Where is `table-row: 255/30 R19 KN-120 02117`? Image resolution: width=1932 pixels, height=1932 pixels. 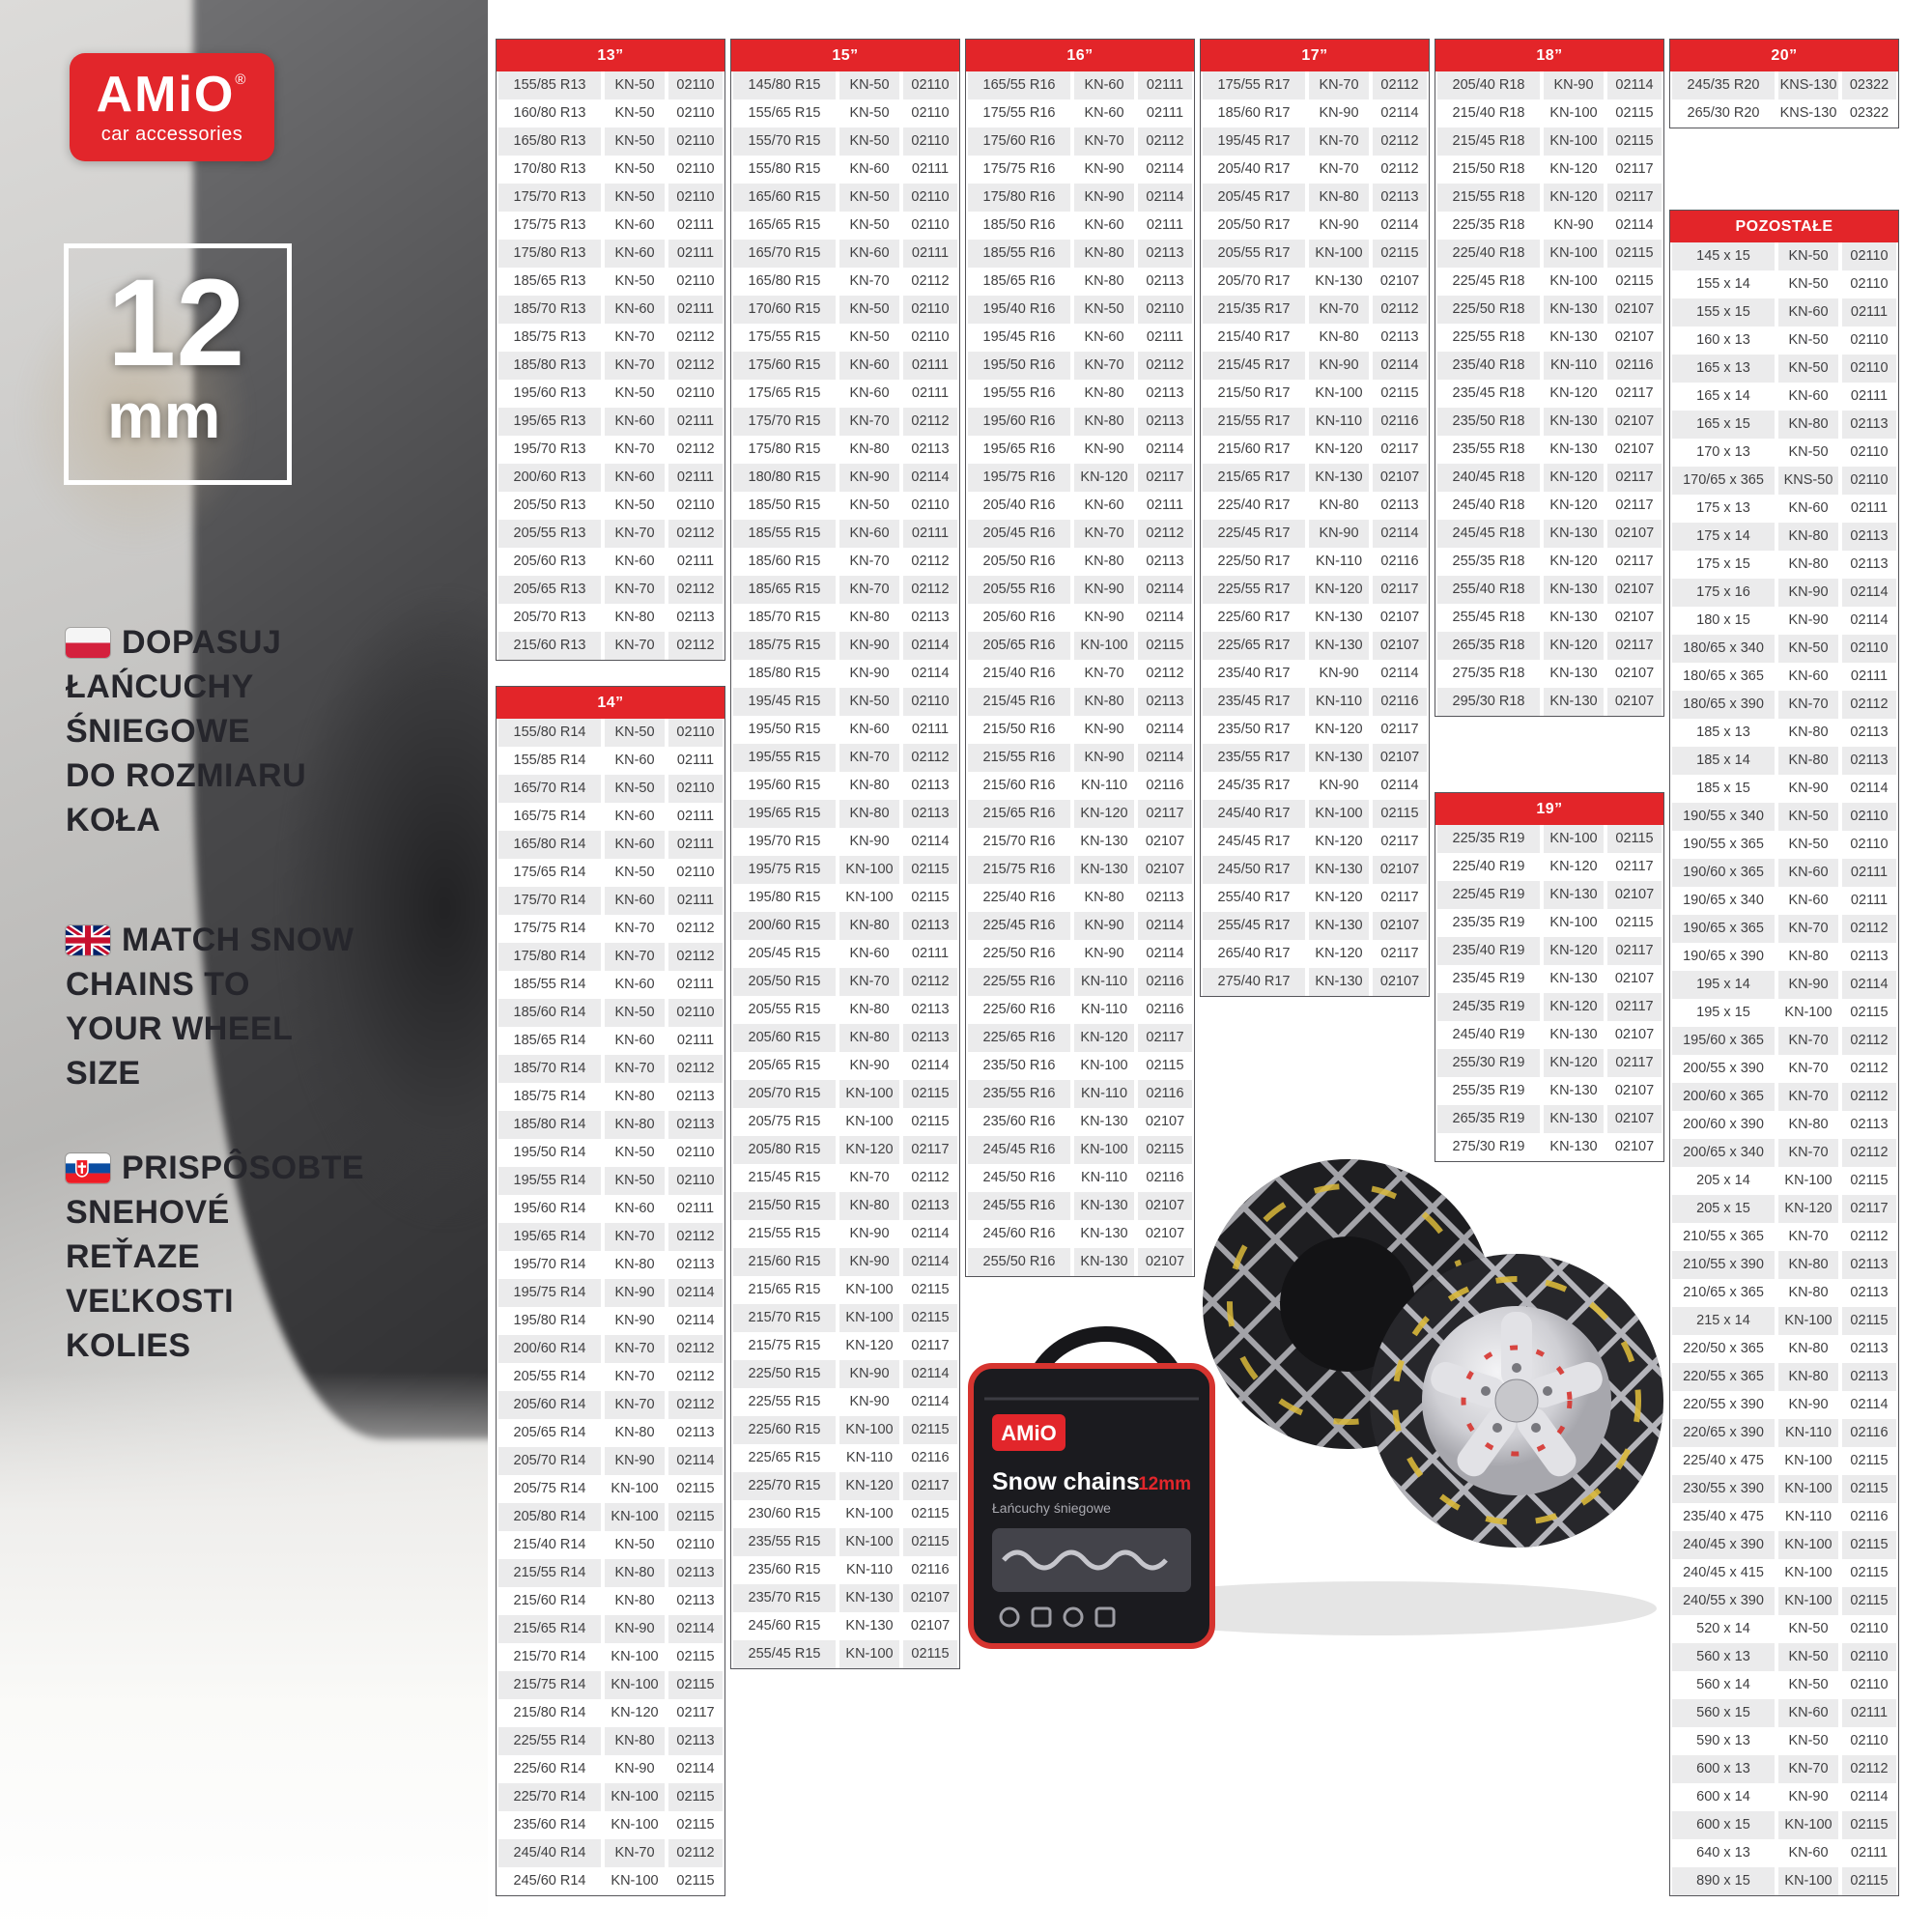 table-row: 255/30 R19 KN-120 02117 is located at coordinates (1549, 1063).